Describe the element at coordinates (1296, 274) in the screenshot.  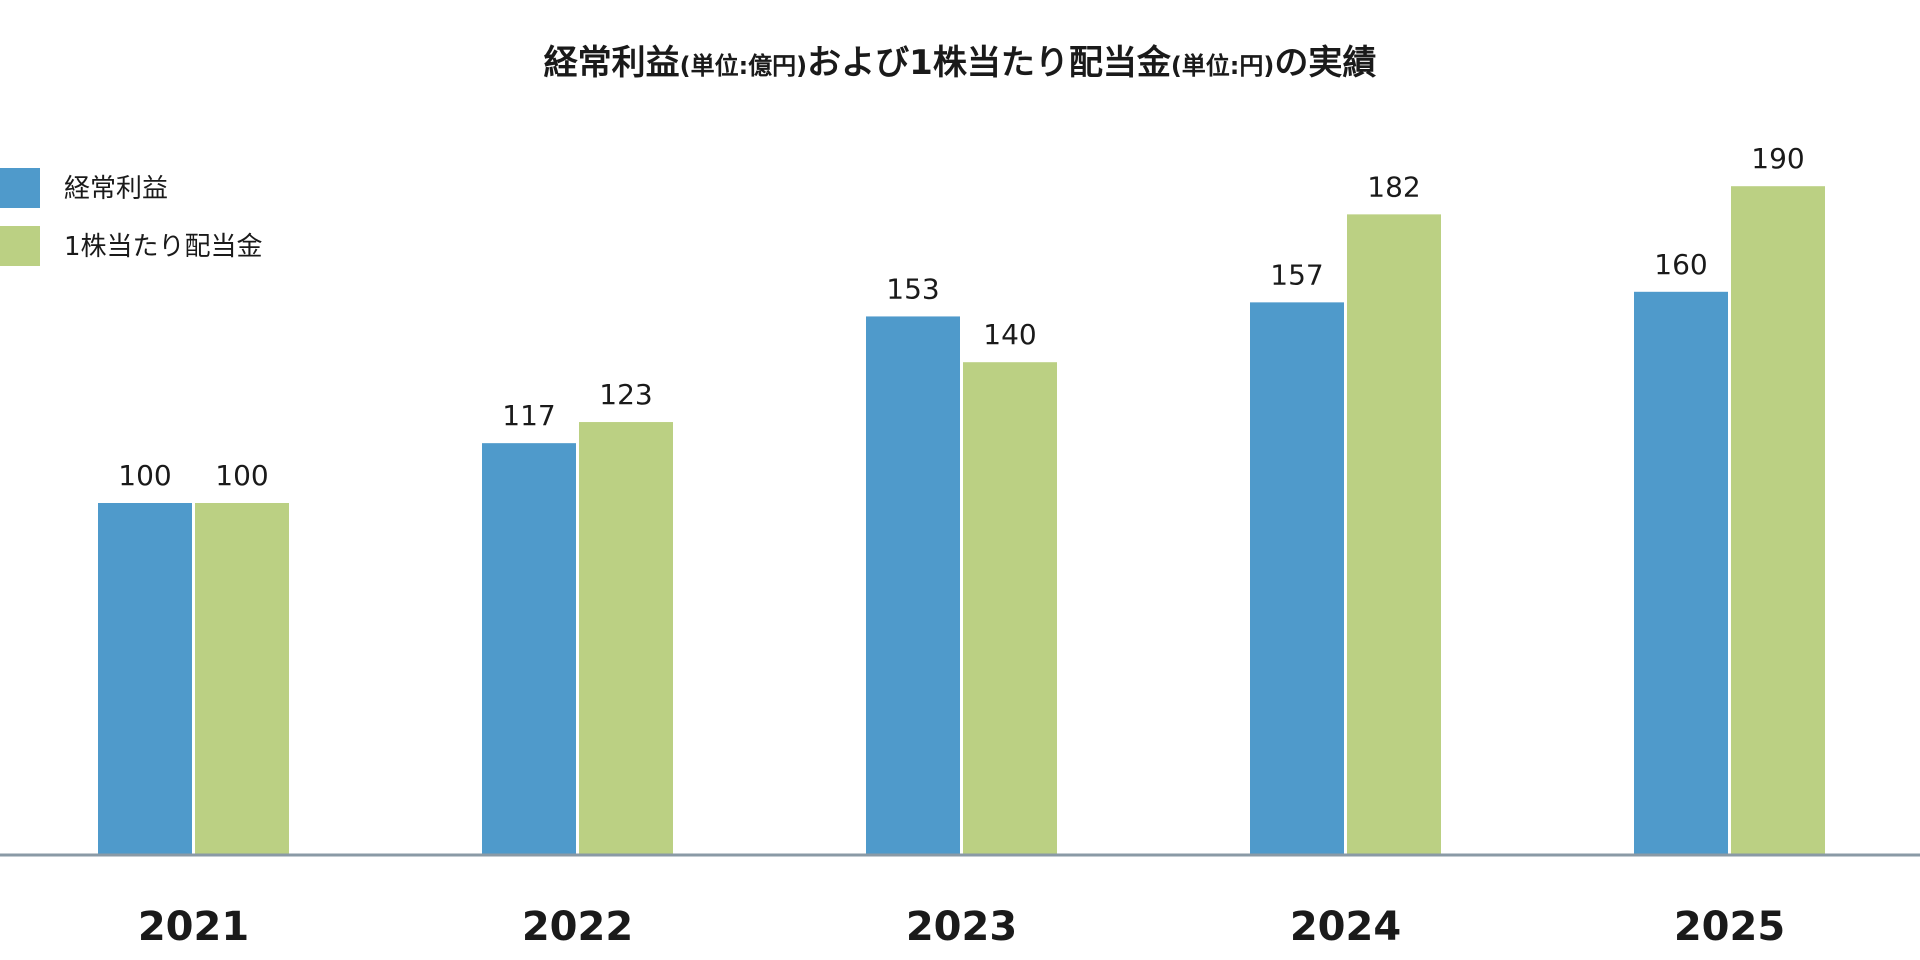
I see `data-label: 157` at that location.